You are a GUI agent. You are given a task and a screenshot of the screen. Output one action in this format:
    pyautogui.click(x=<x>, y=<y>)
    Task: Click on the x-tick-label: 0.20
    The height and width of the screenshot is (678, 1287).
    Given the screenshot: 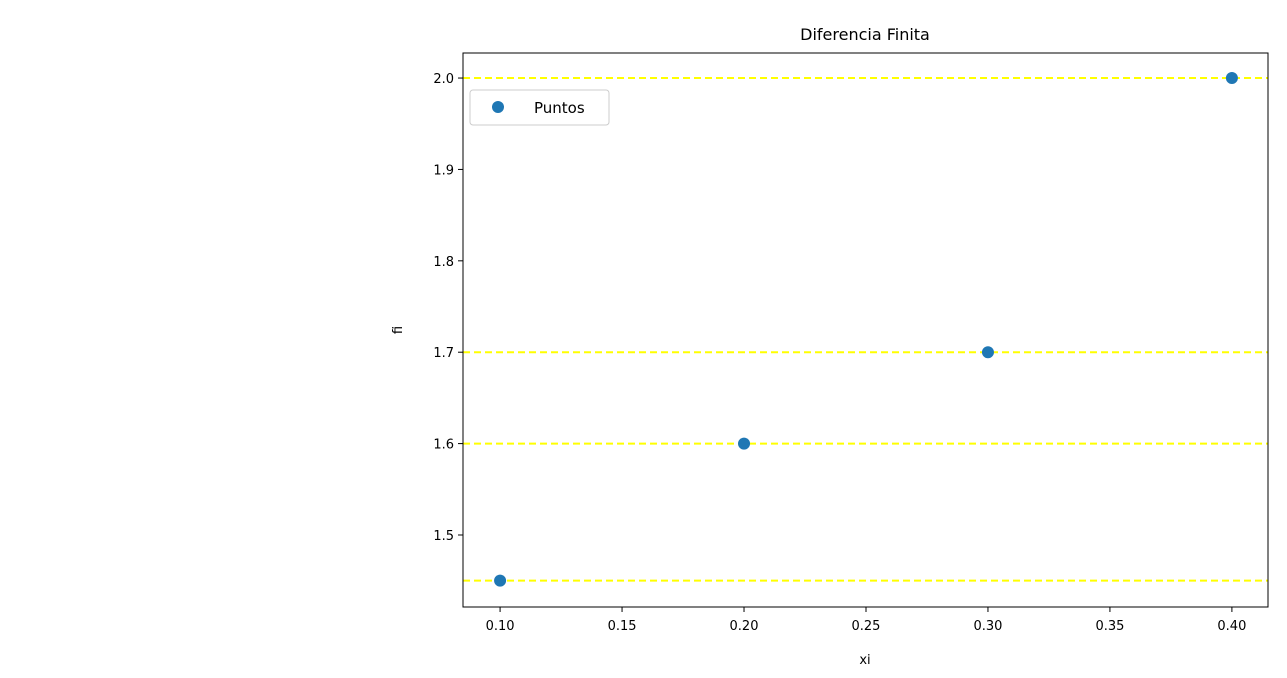 What is the action you would take?
    pyautogui.click(x=744, y=626)
    